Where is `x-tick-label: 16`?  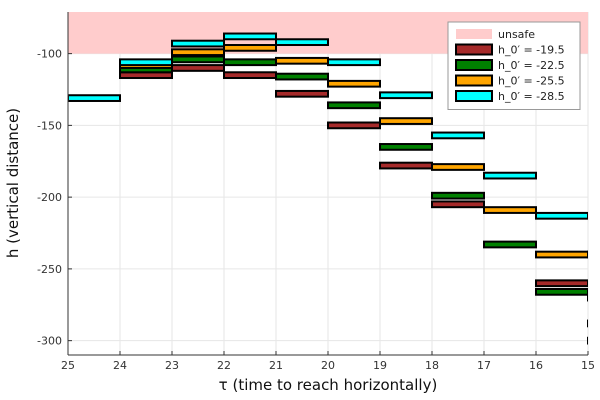
x-tick-label: 16 is located at coordinates (536, 365).